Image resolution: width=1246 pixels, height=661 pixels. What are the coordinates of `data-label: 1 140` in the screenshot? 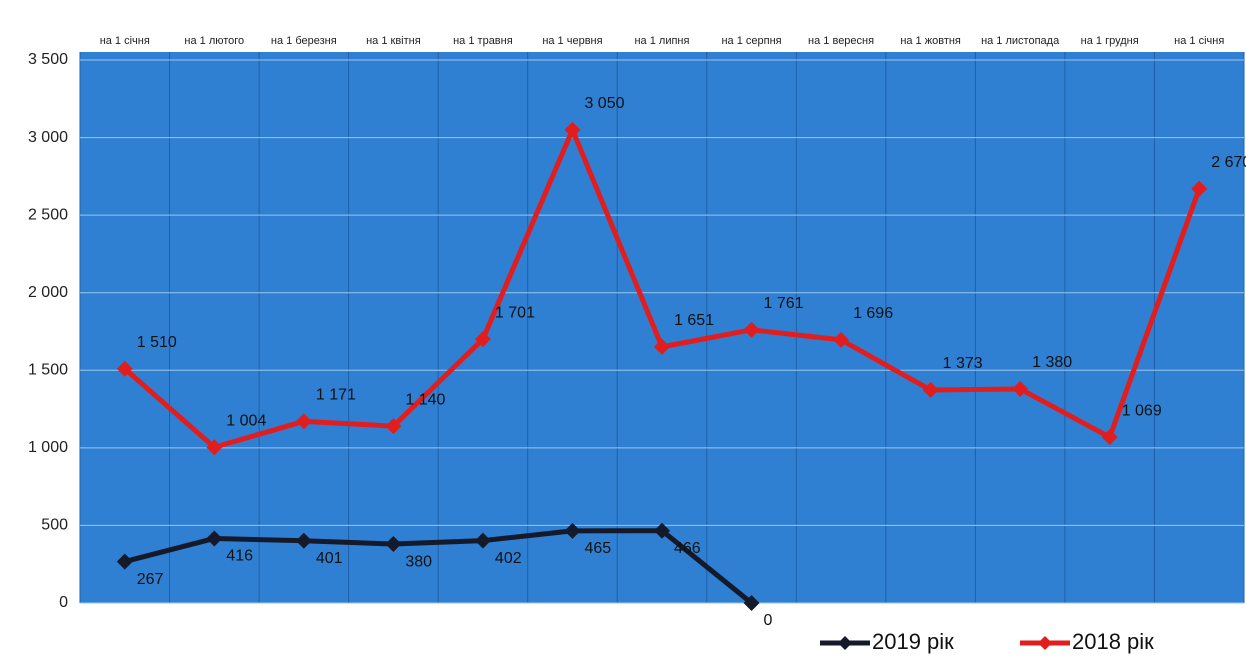 It's located at (425, 399).